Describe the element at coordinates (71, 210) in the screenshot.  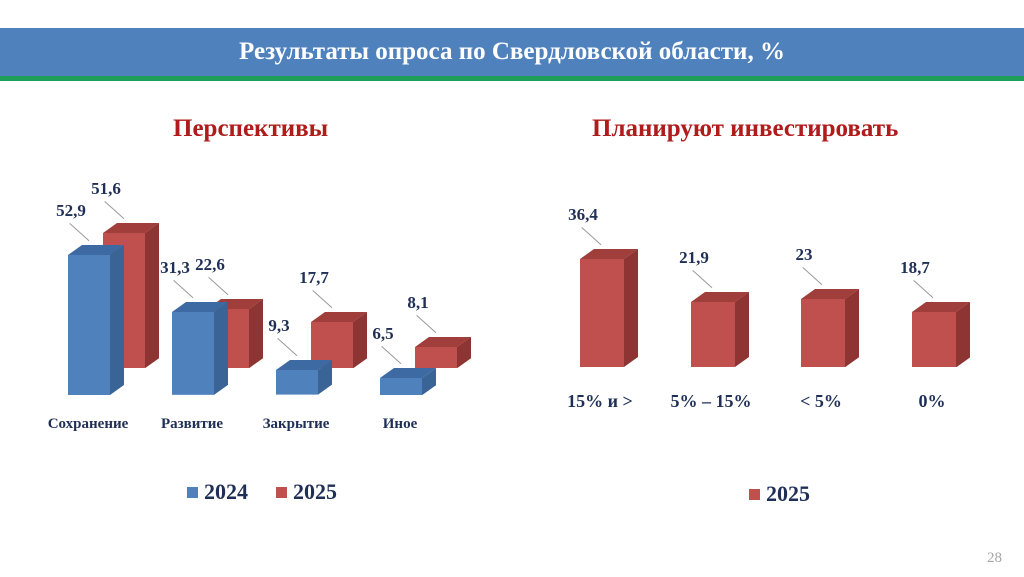
I see `data-label: 52,9` at that location.